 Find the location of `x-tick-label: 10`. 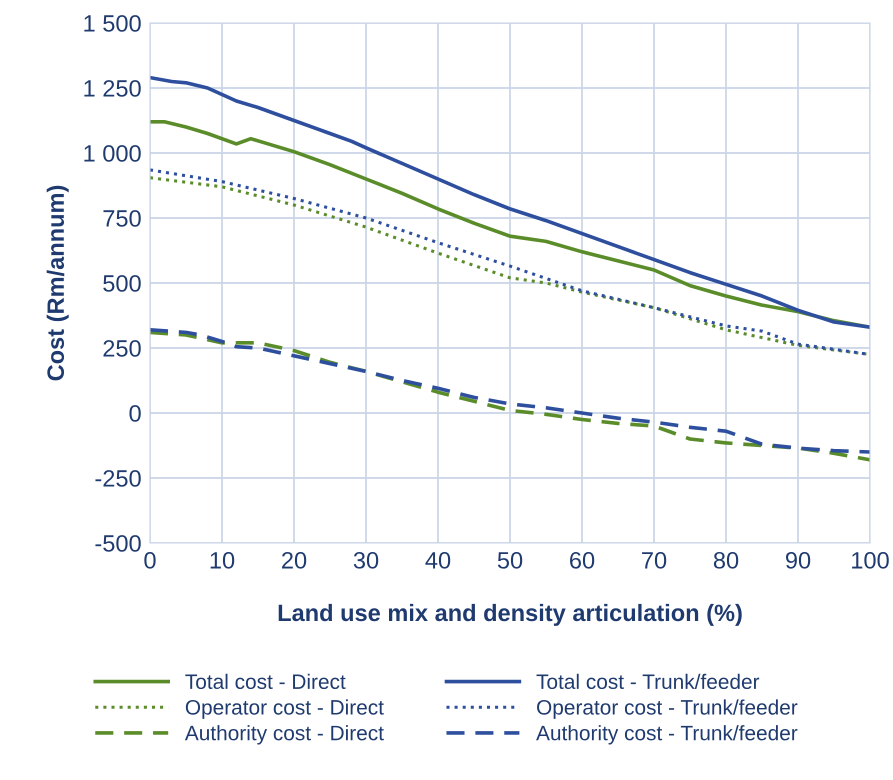

x-tick-label: 10 is located at coordinates (222, 560).